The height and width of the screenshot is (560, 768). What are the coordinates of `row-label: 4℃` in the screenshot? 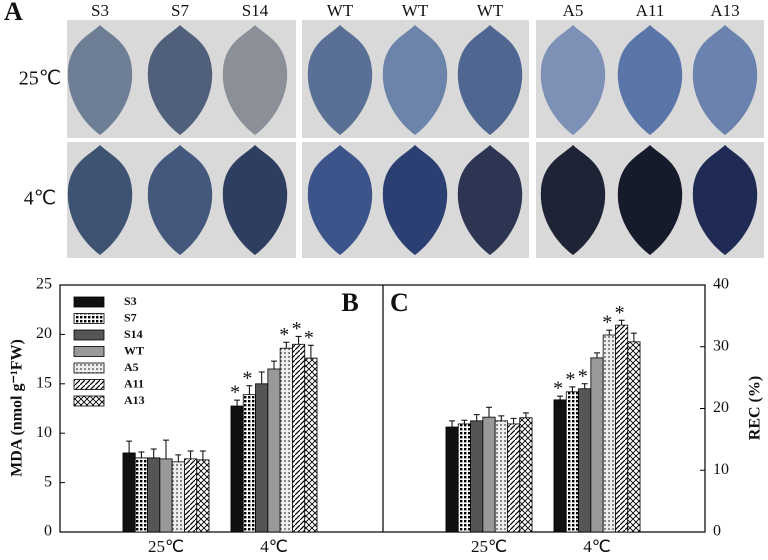 It's located at (40, 199).